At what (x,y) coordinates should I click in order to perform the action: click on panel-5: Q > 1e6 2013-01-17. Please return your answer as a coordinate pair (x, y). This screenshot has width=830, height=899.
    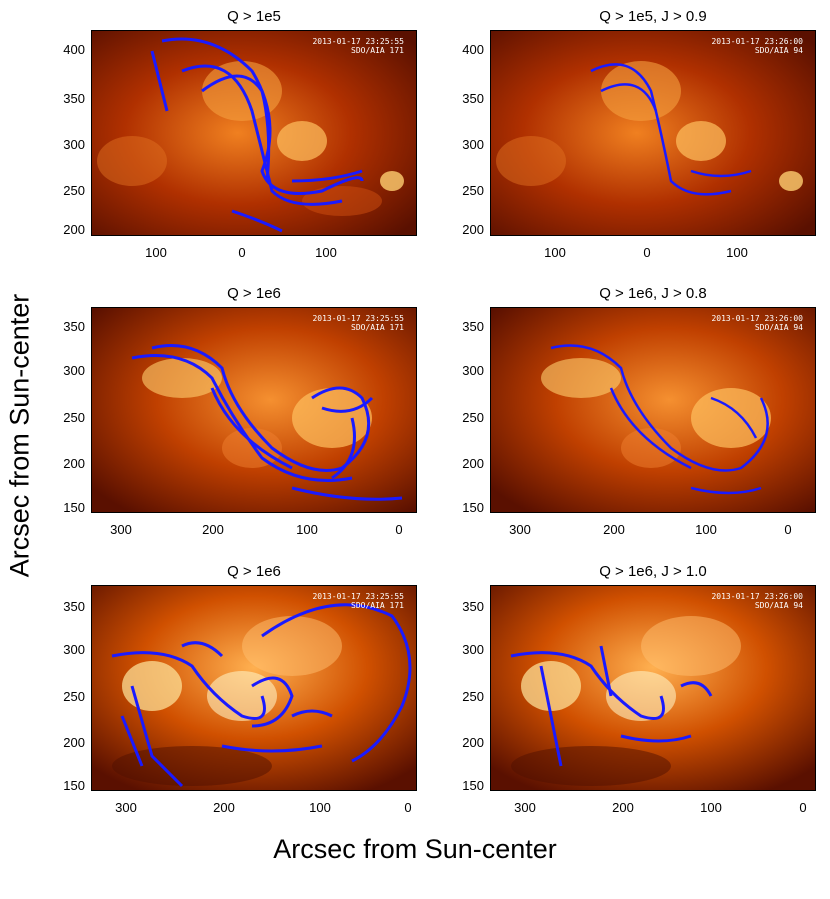
    Looking at the image, I should click on (240, 689).